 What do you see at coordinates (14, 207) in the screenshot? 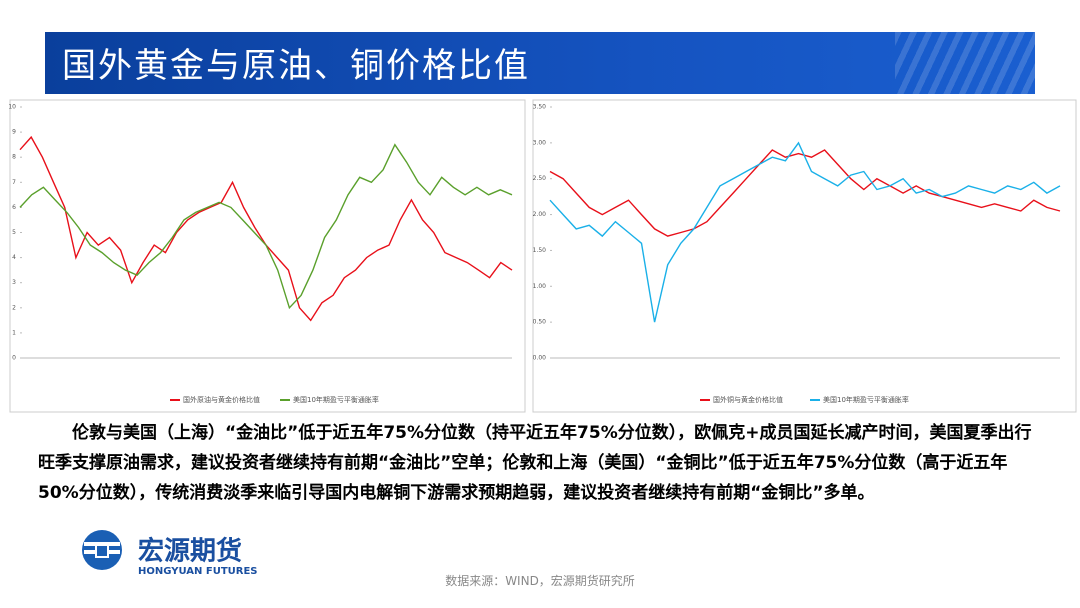
I see `y-tick-label: 6` at bounding box center [14, 207].